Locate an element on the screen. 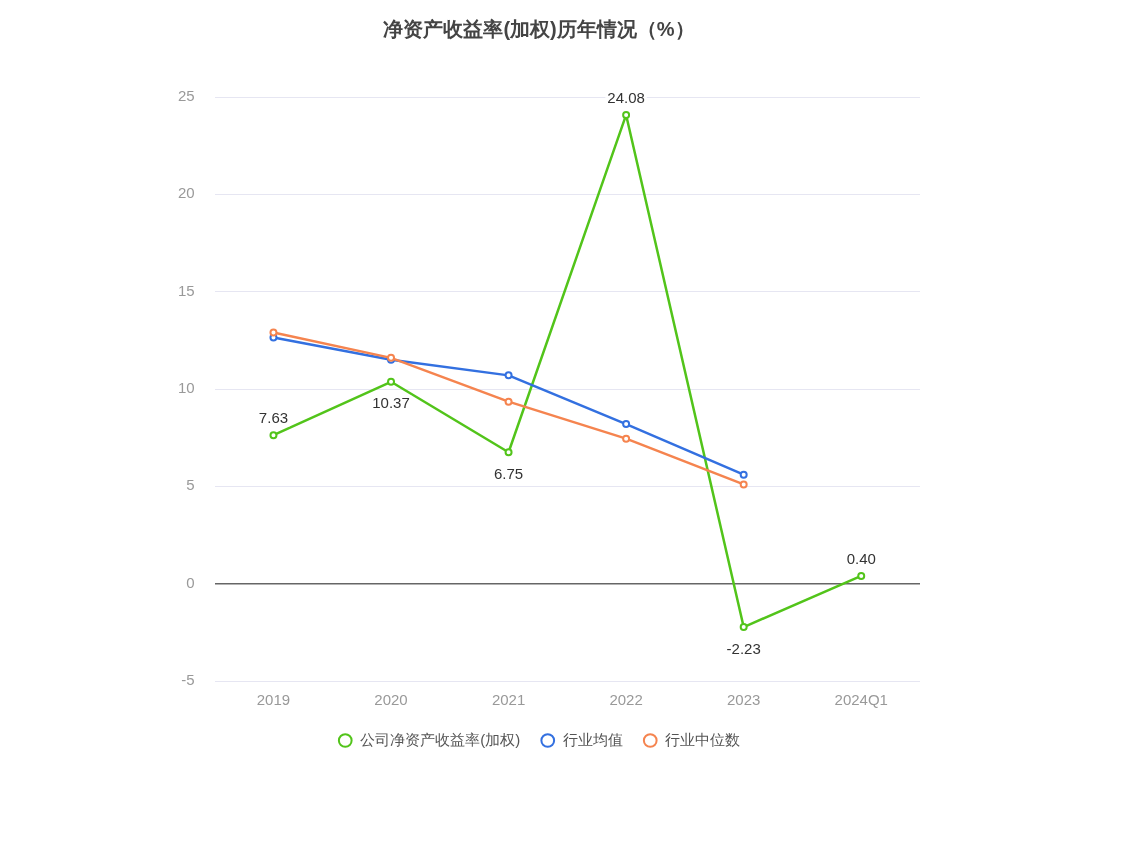  y-tick-label: -5 is located at coordinates (188, 680).